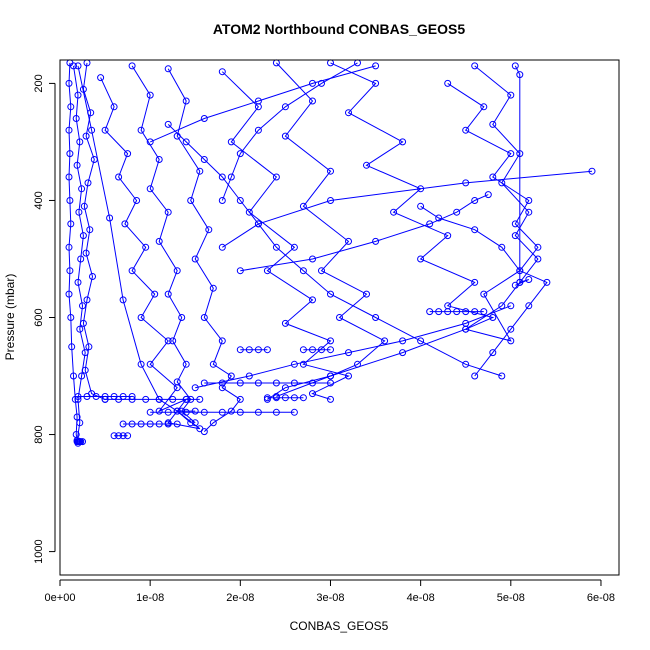 This screenshot has height=650, width=650. I want to click on x-axis: 0e+00 1e-08 2e-08 3e-08 4e-08 5e-08 6e-08, so click(330, 591).